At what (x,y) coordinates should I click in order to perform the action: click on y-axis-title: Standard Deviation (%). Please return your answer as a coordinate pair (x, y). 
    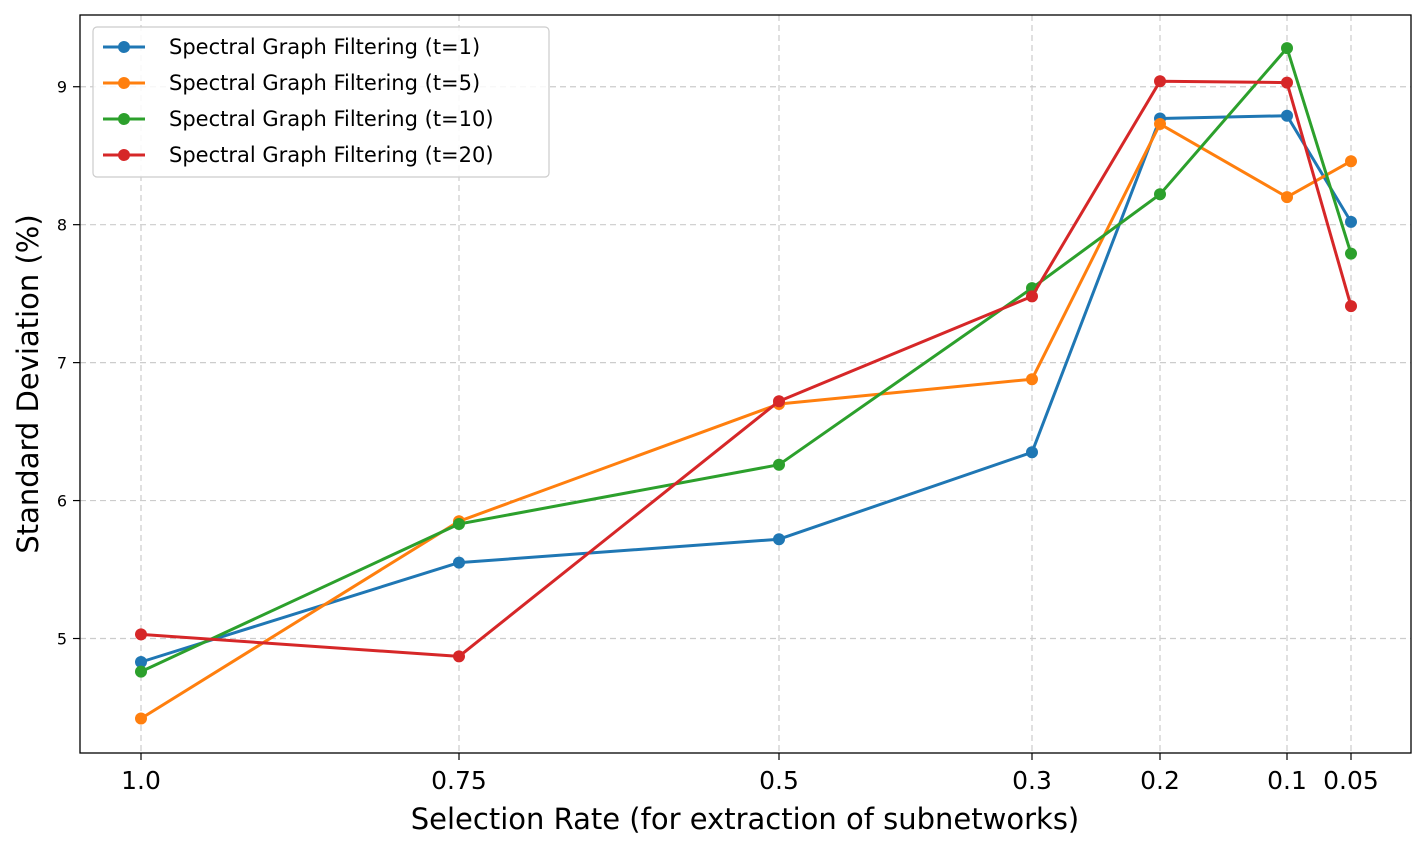
    Looking at the image, I should click on (28, 383).